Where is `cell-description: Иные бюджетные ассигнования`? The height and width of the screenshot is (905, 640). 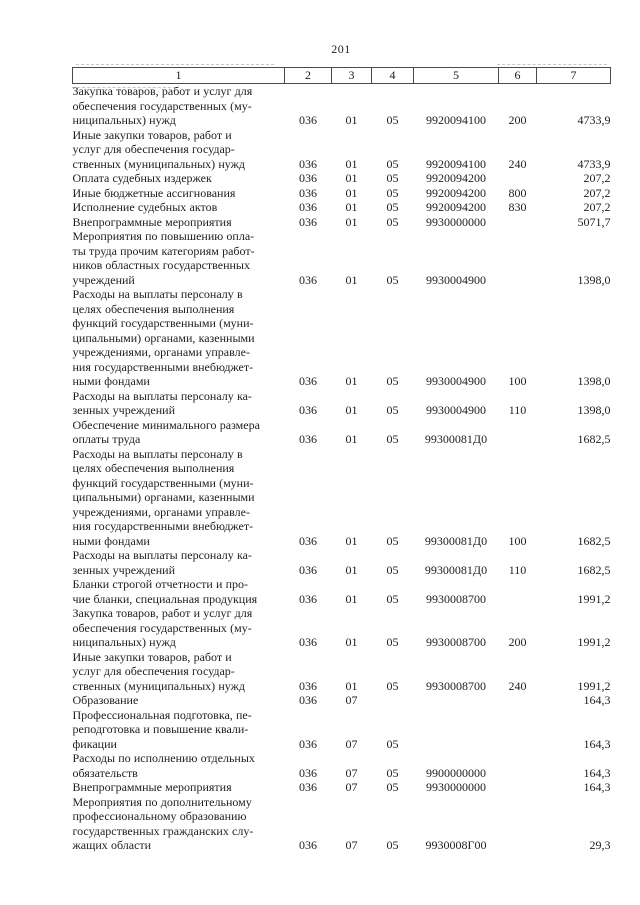
cell-description: Иные бюджетные ассигнования is located at coordinates (154, 192).